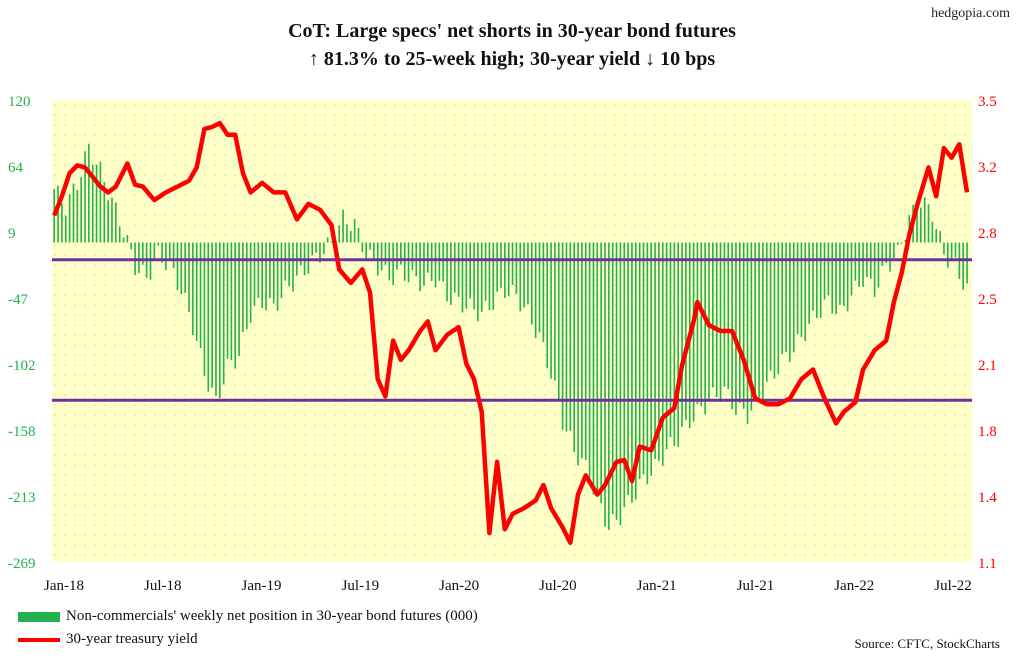 This screenshot has height=660, width=1024. I want to click on left-tick-label: -47, so click(18, 300).